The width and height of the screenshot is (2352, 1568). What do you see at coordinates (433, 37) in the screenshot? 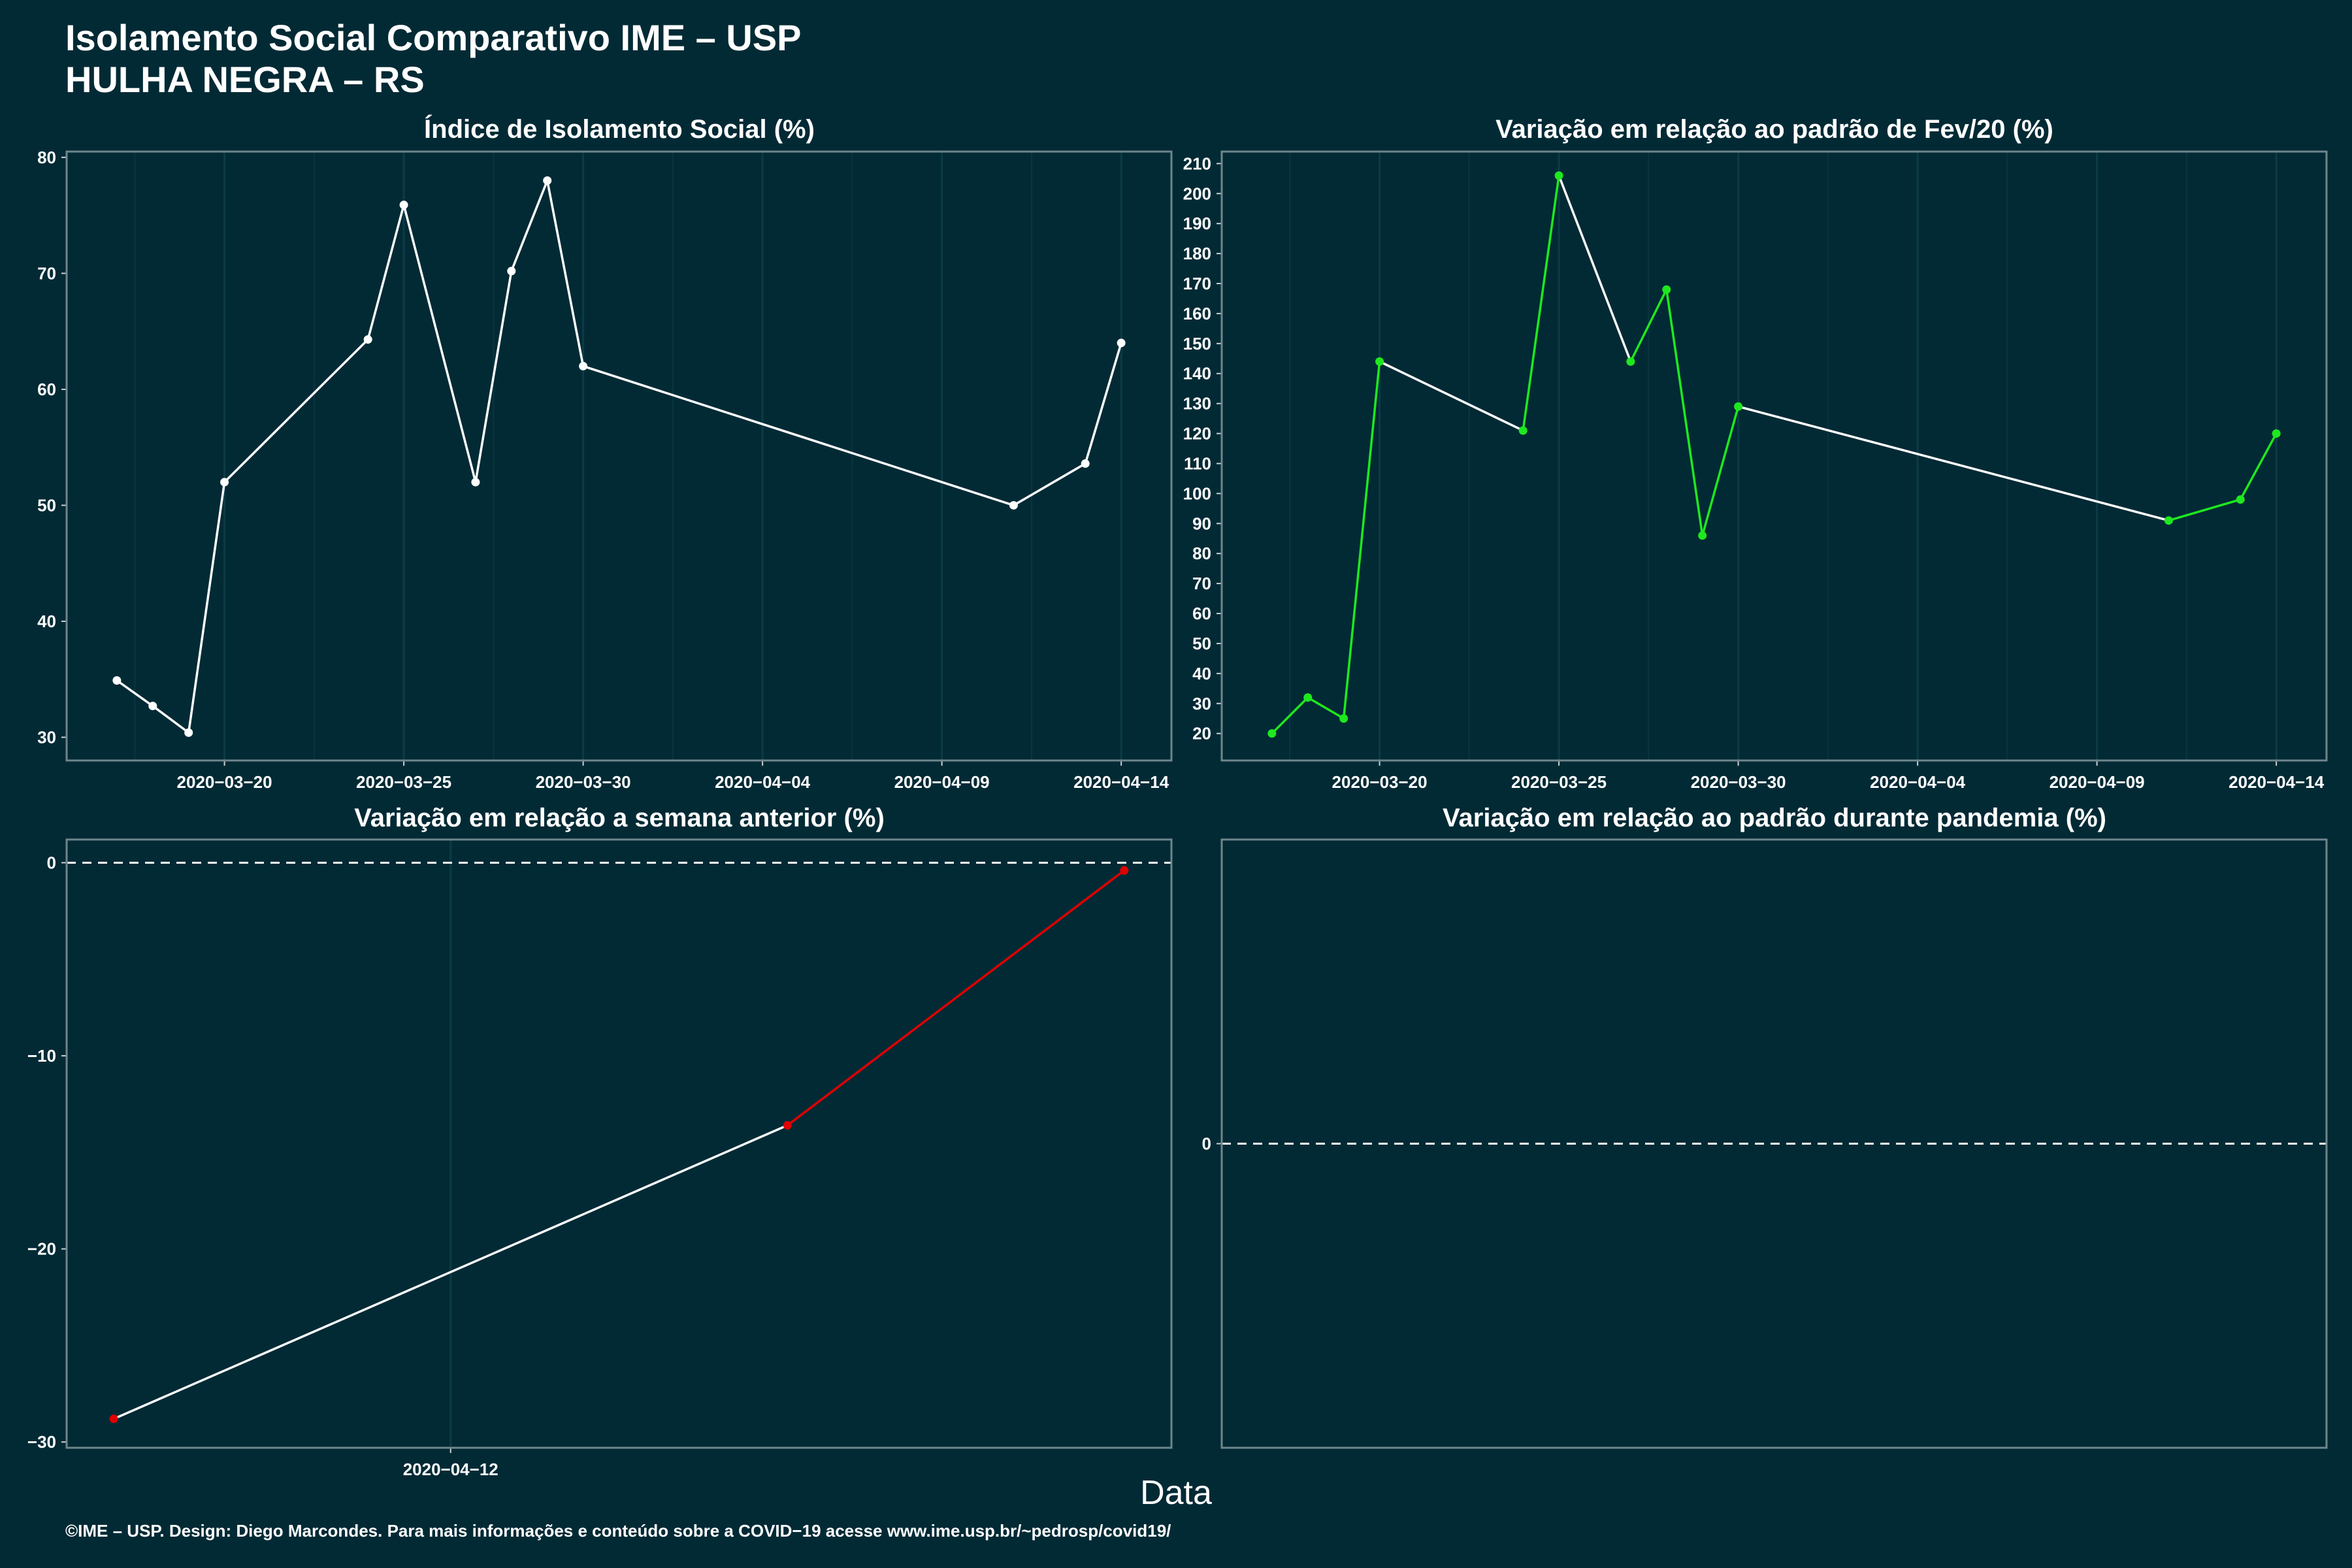
I see `page-title-line1: Isolamento Social Comparativo IME – USP` at bounding box center [433, 37].